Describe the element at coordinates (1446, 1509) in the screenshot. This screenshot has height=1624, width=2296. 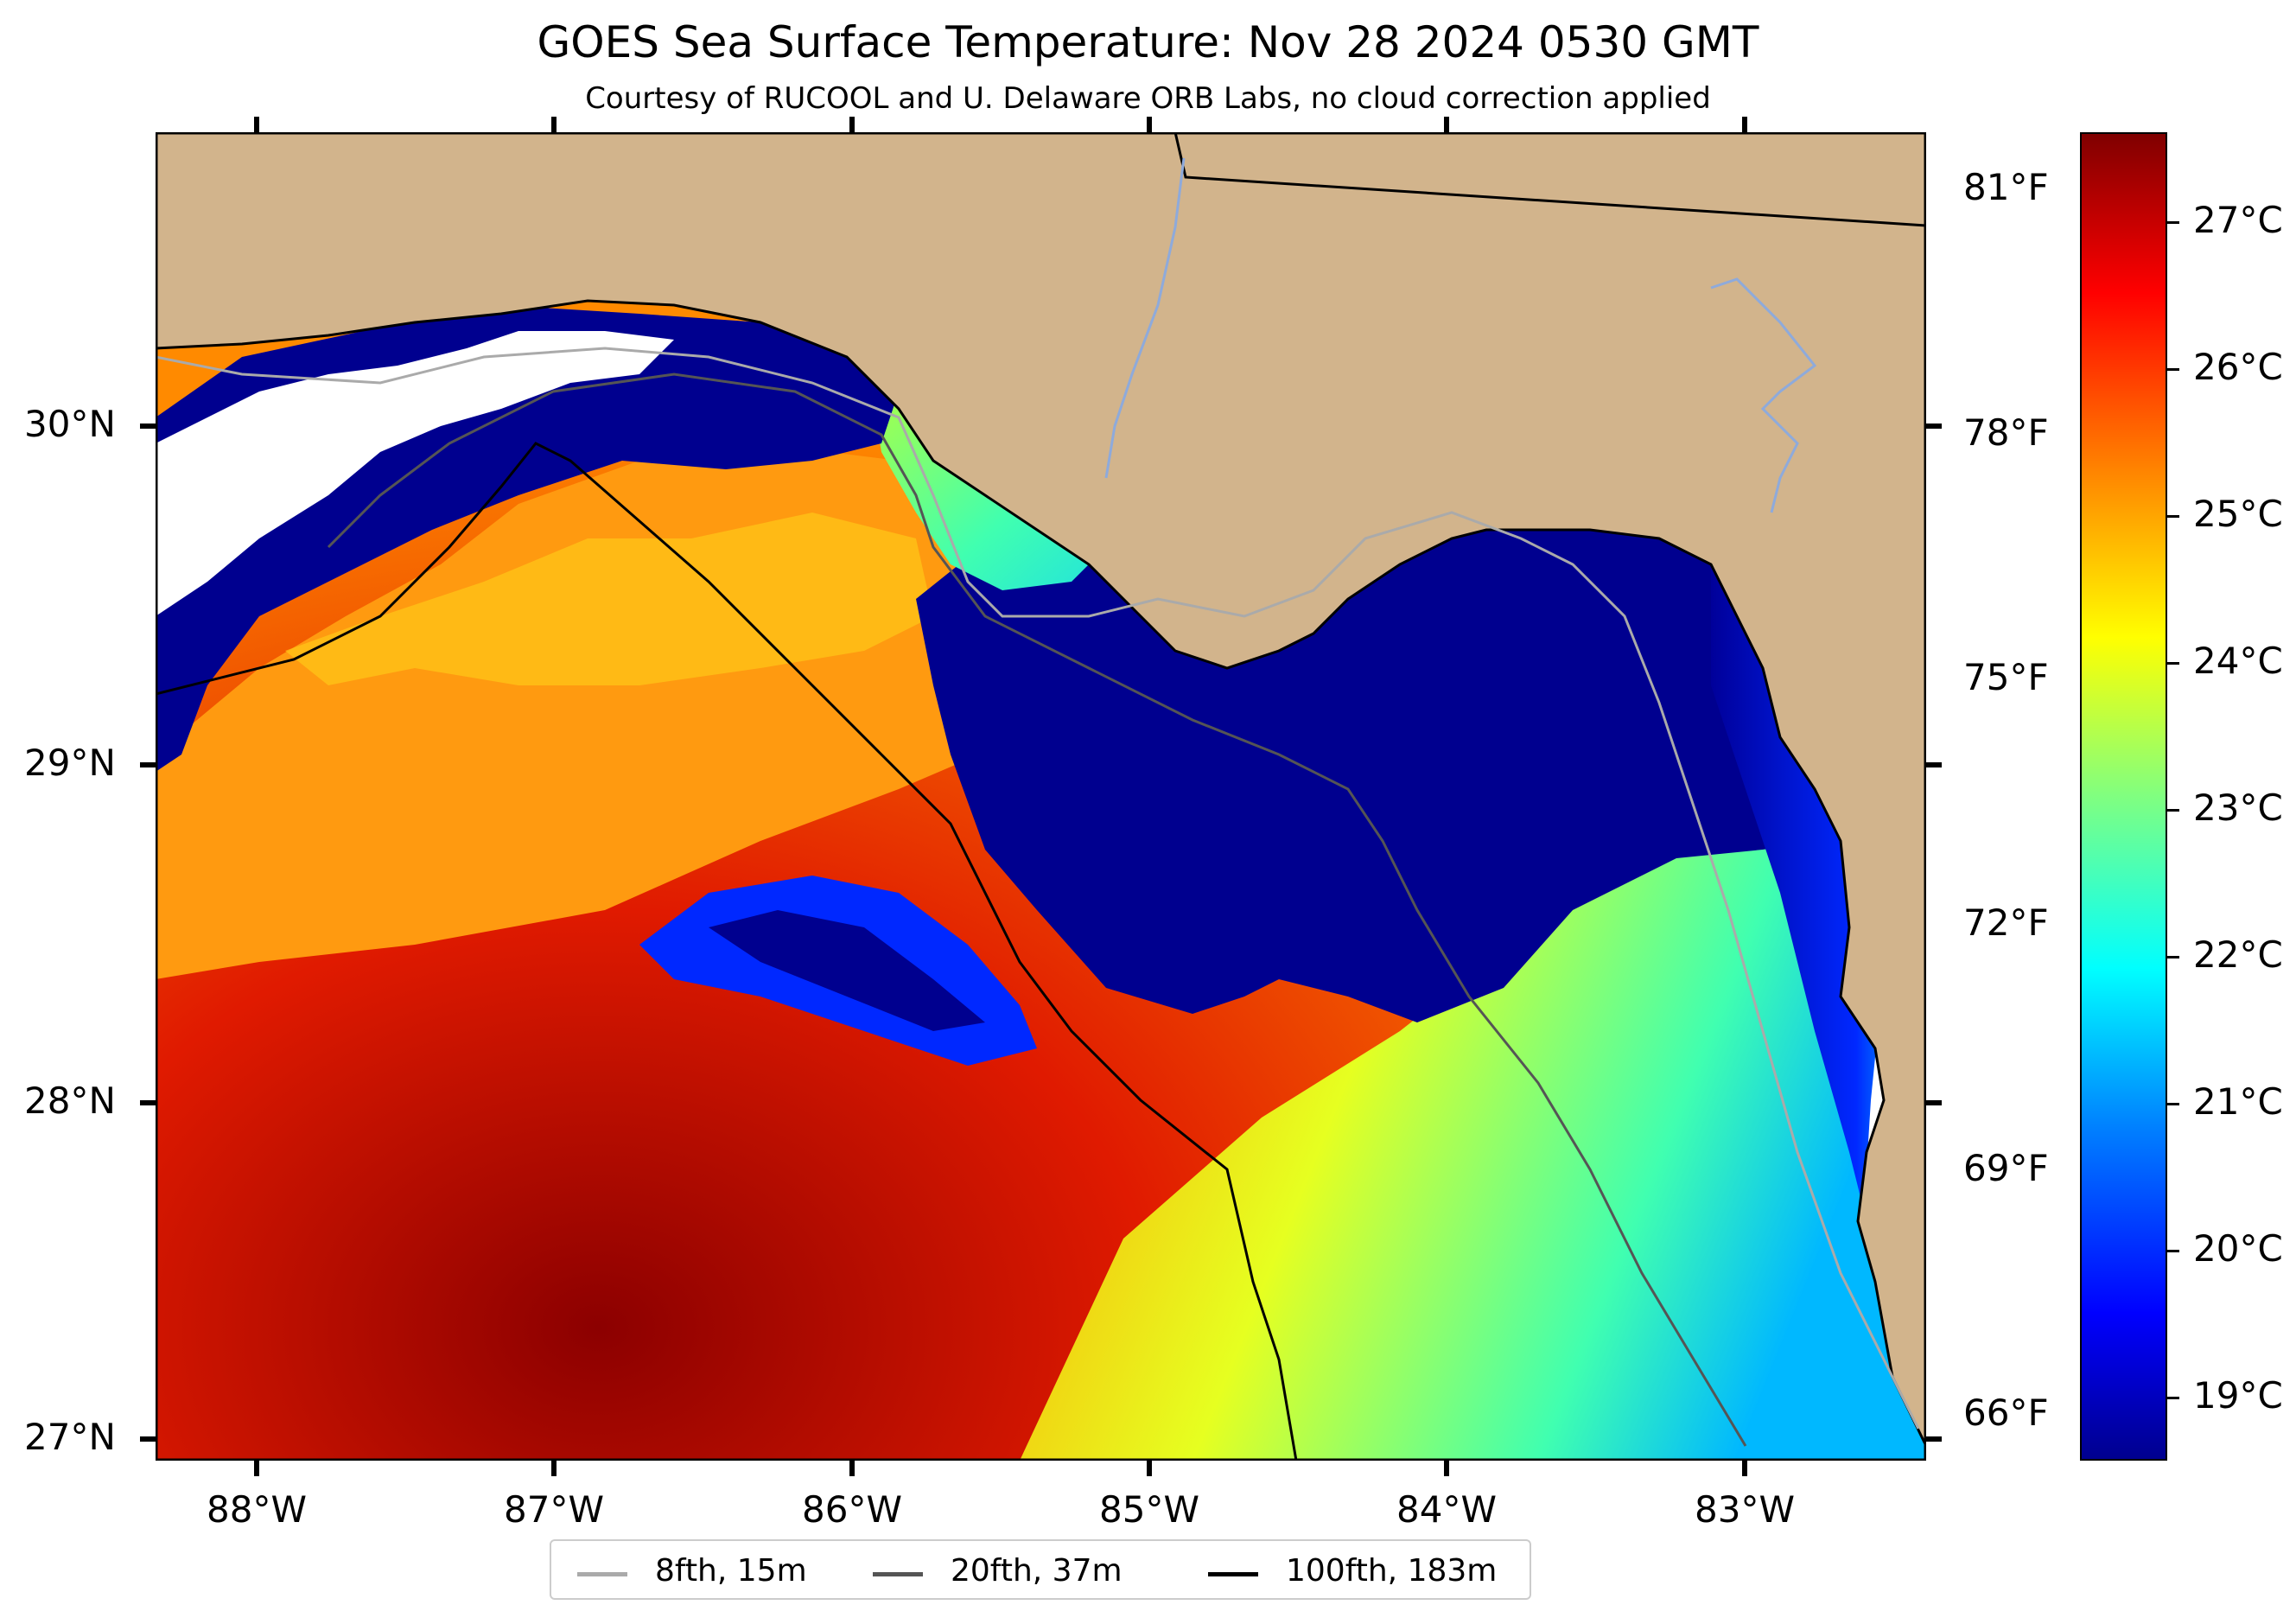
I see `lon-label: 84°W` at that location.